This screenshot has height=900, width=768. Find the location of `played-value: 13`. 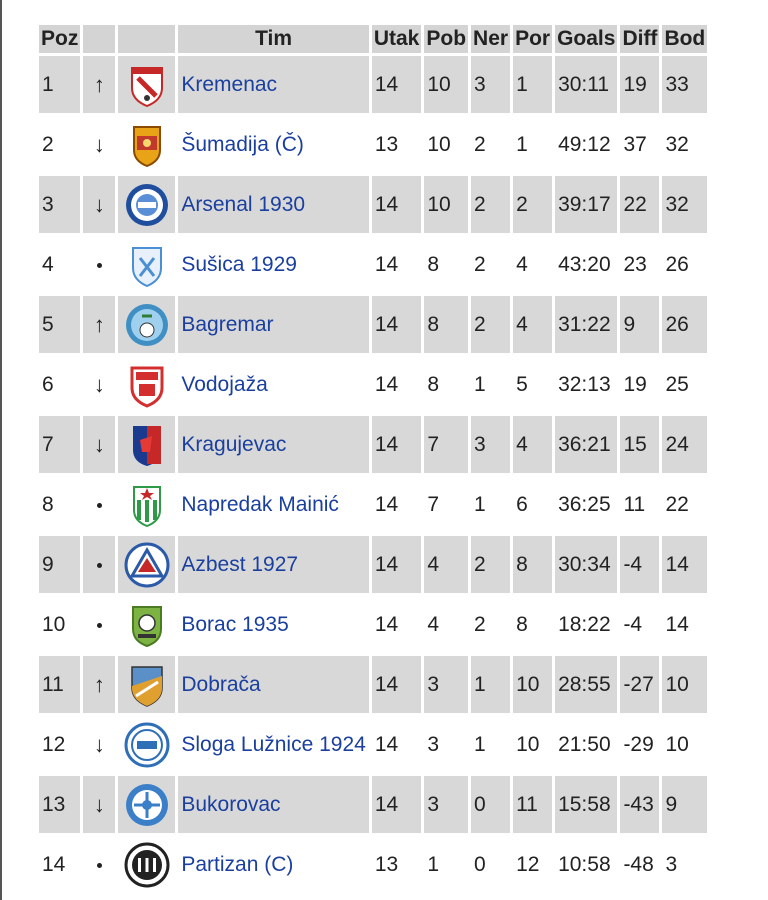

played-value: 13 is located at coordinates (386, 144).